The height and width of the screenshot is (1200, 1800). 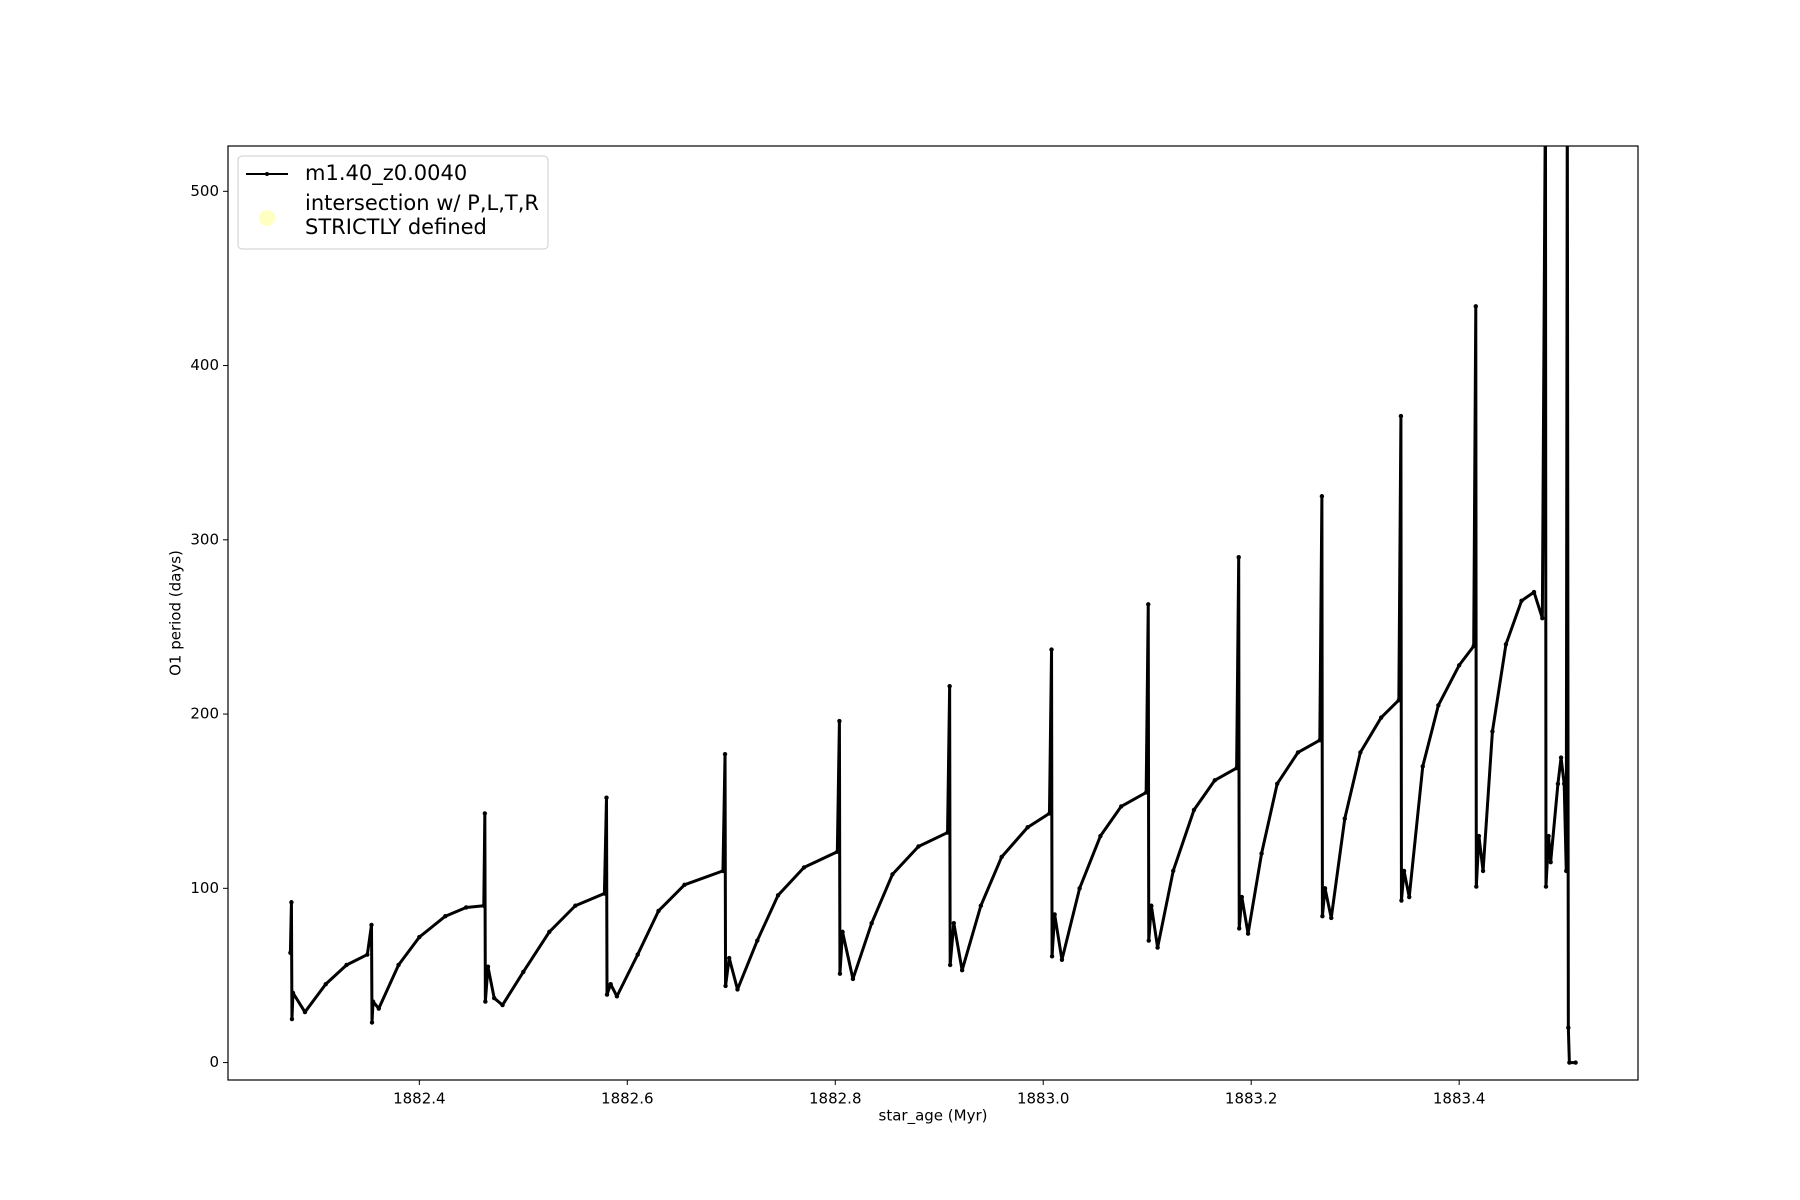 What do you see at coordinates (1043, 1099) in the screenshot?
I see `x-tick-label: 1883.0` at bounding box center [1043, 1099].